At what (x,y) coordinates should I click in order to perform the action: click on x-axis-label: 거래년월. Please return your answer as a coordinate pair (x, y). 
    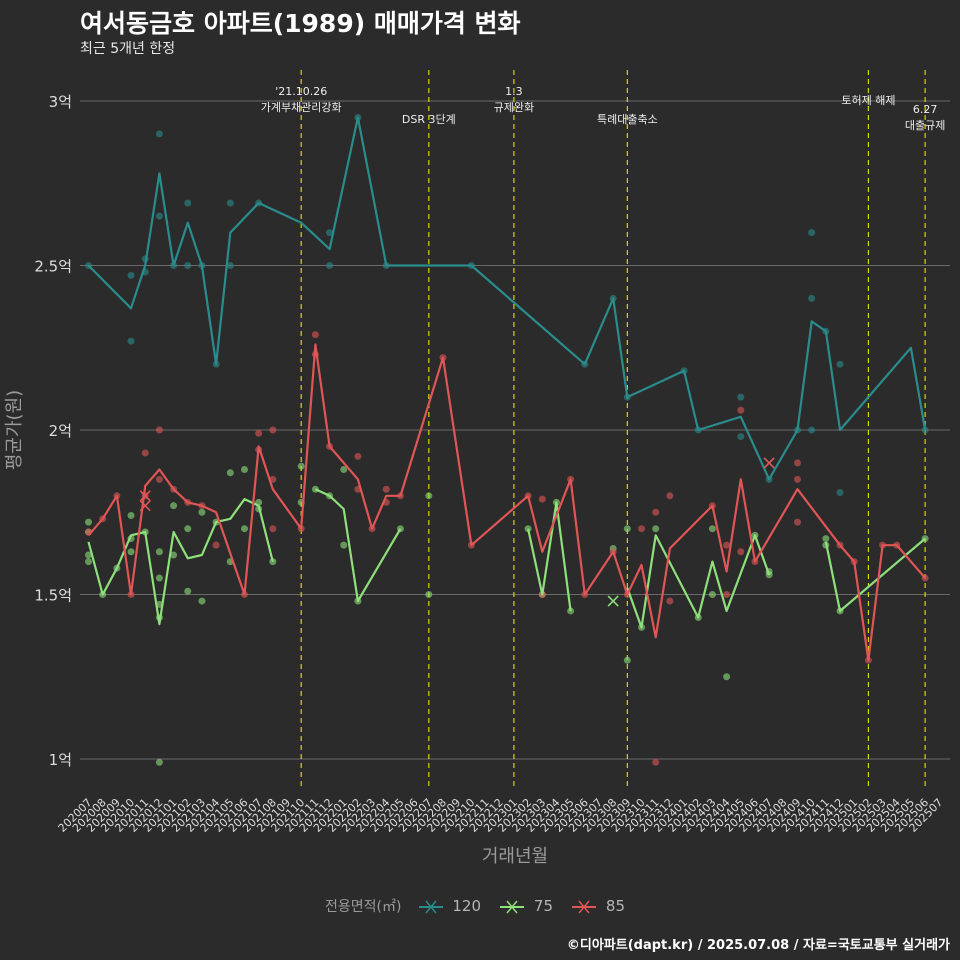
    Looking at the image, I should click on (515, 856).